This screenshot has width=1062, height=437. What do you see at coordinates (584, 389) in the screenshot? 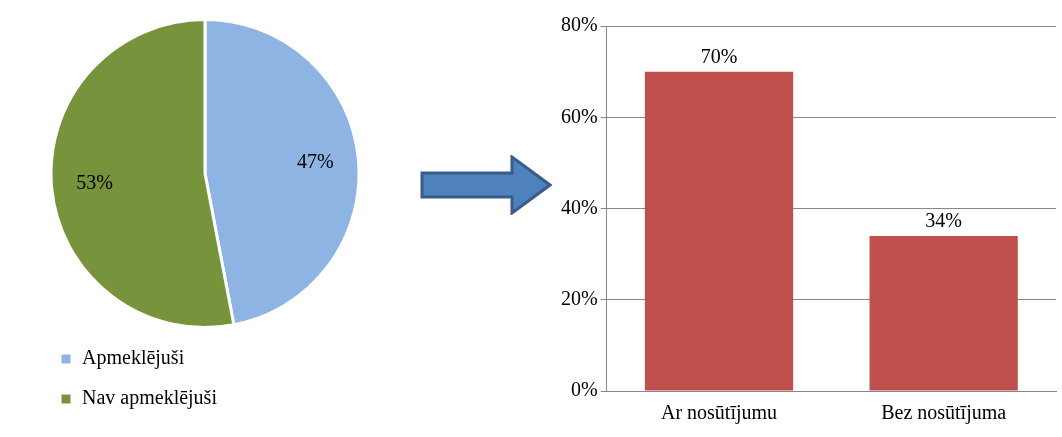
I see `y-tick-label: 0%` at bounding box center [584, 389].